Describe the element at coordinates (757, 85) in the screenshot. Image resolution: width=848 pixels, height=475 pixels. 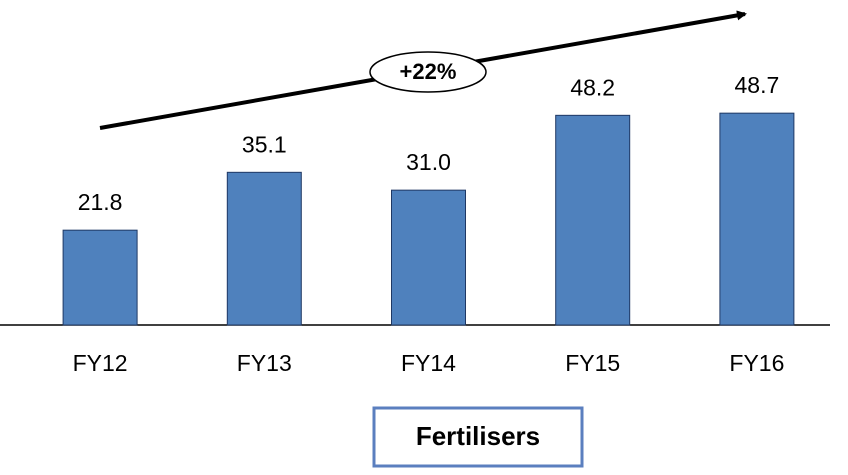
I see `data-label: 48.7` at that location.